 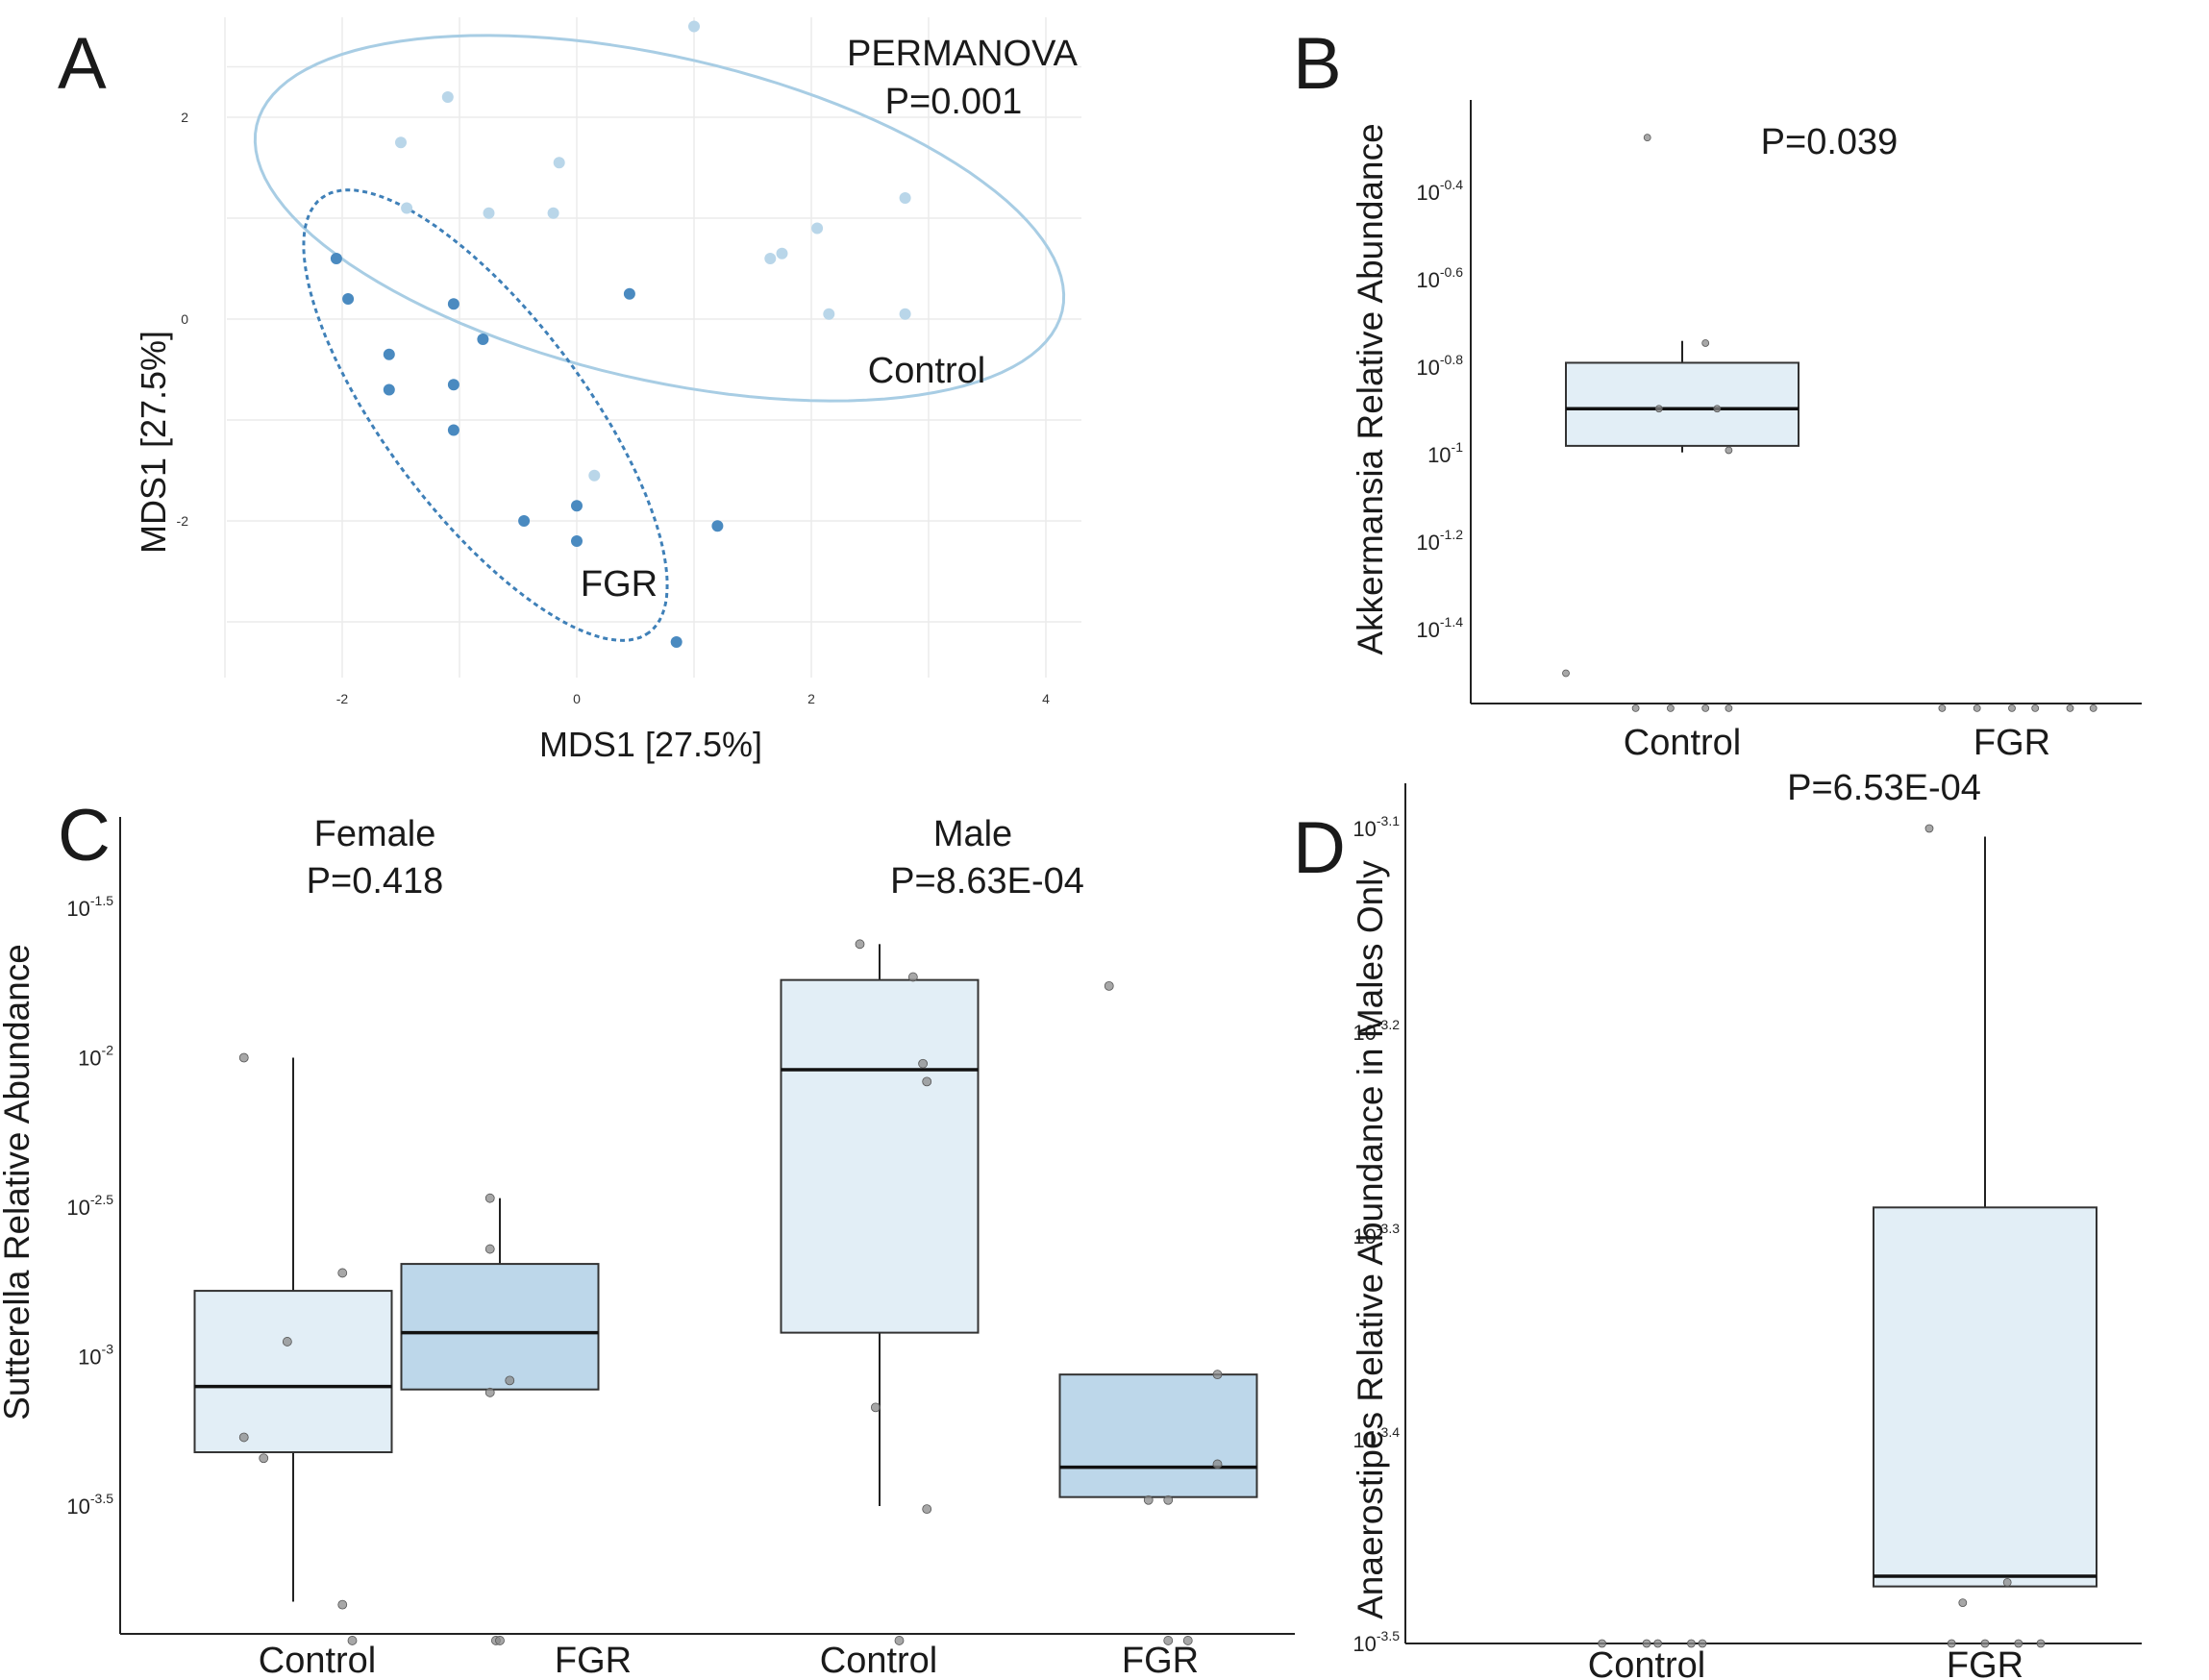 What do you see at coordinates (82, 64) in the screenshot?
I see `panel-a-label: A` at bounding box center [82, 64].